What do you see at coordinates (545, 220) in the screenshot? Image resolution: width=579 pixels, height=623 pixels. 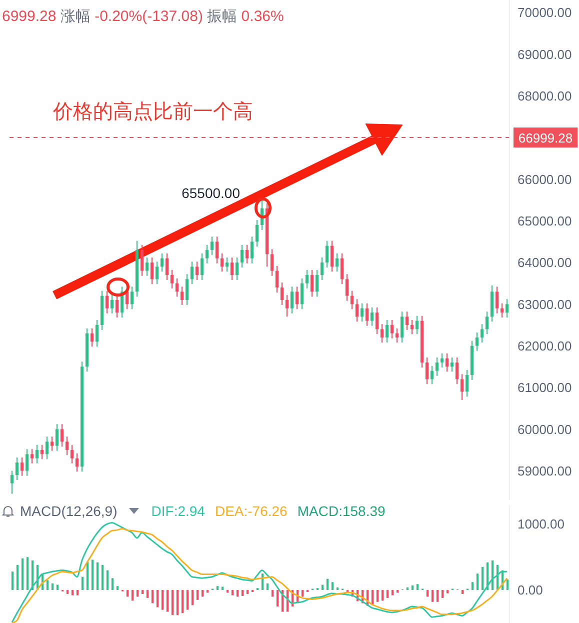 I see `y-tick-label: 65000.00` at bounding box center [545, 220].